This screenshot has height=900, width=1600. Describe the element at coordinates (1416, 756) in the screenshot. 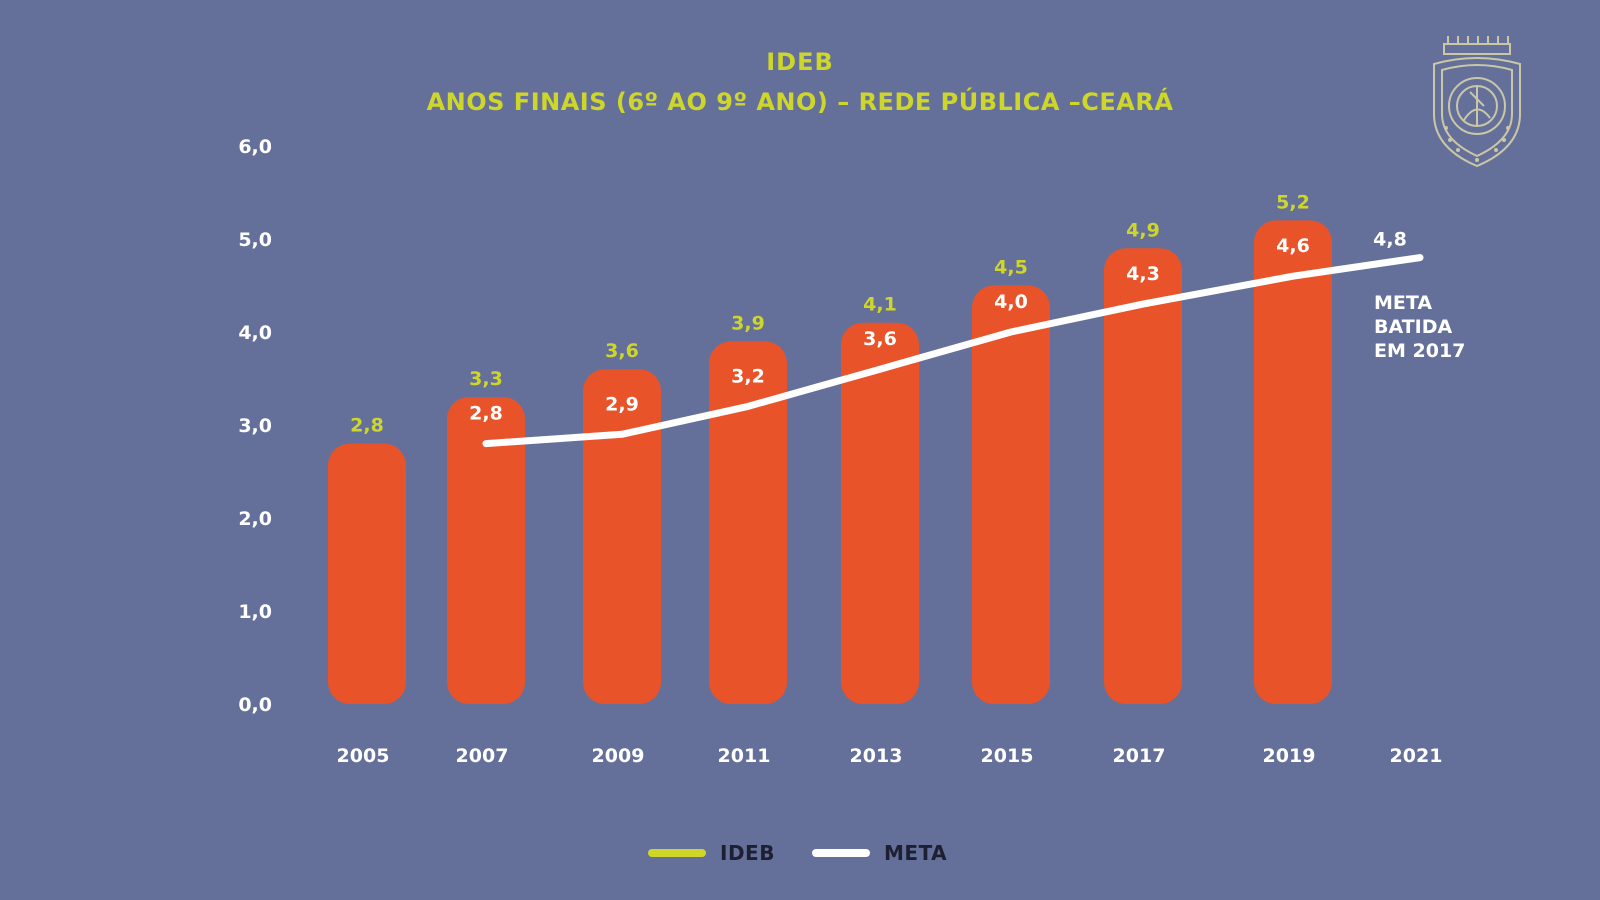

I see `x-tick-label: 2021` at that location.